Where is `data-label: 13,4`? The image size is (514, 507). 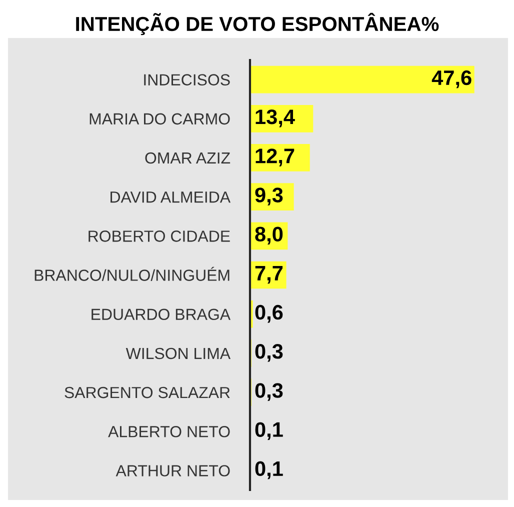
data-label: 13,4 is located at coordinates (275, 118).